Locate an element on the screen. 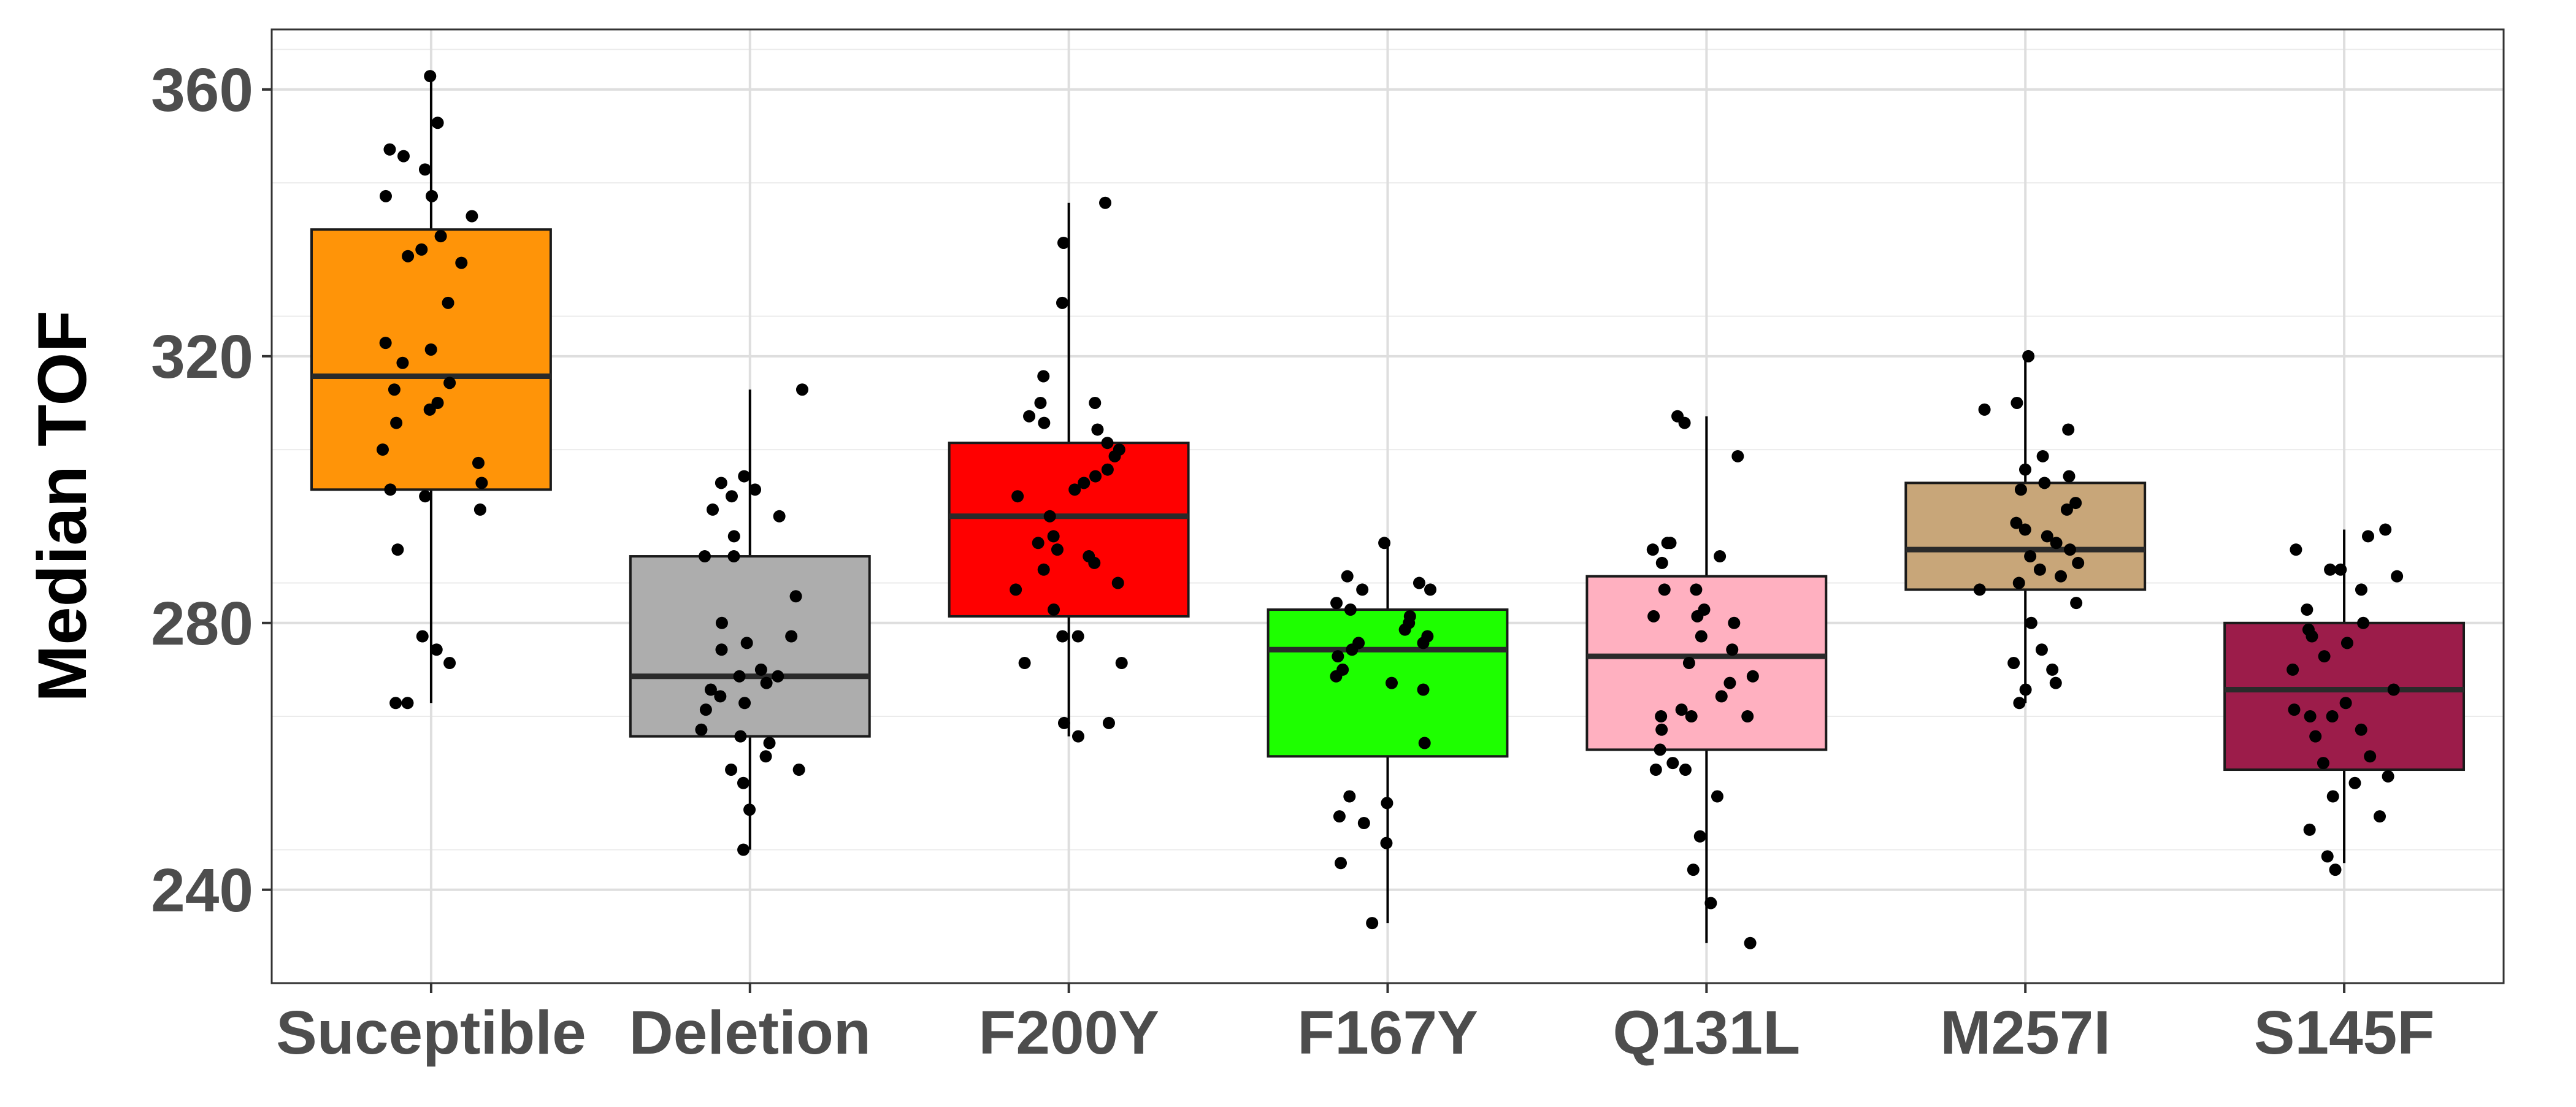 The width and height of the screenshot is (2576, 1107). y-tick-label: 360 is located at coordinates (202, 90).